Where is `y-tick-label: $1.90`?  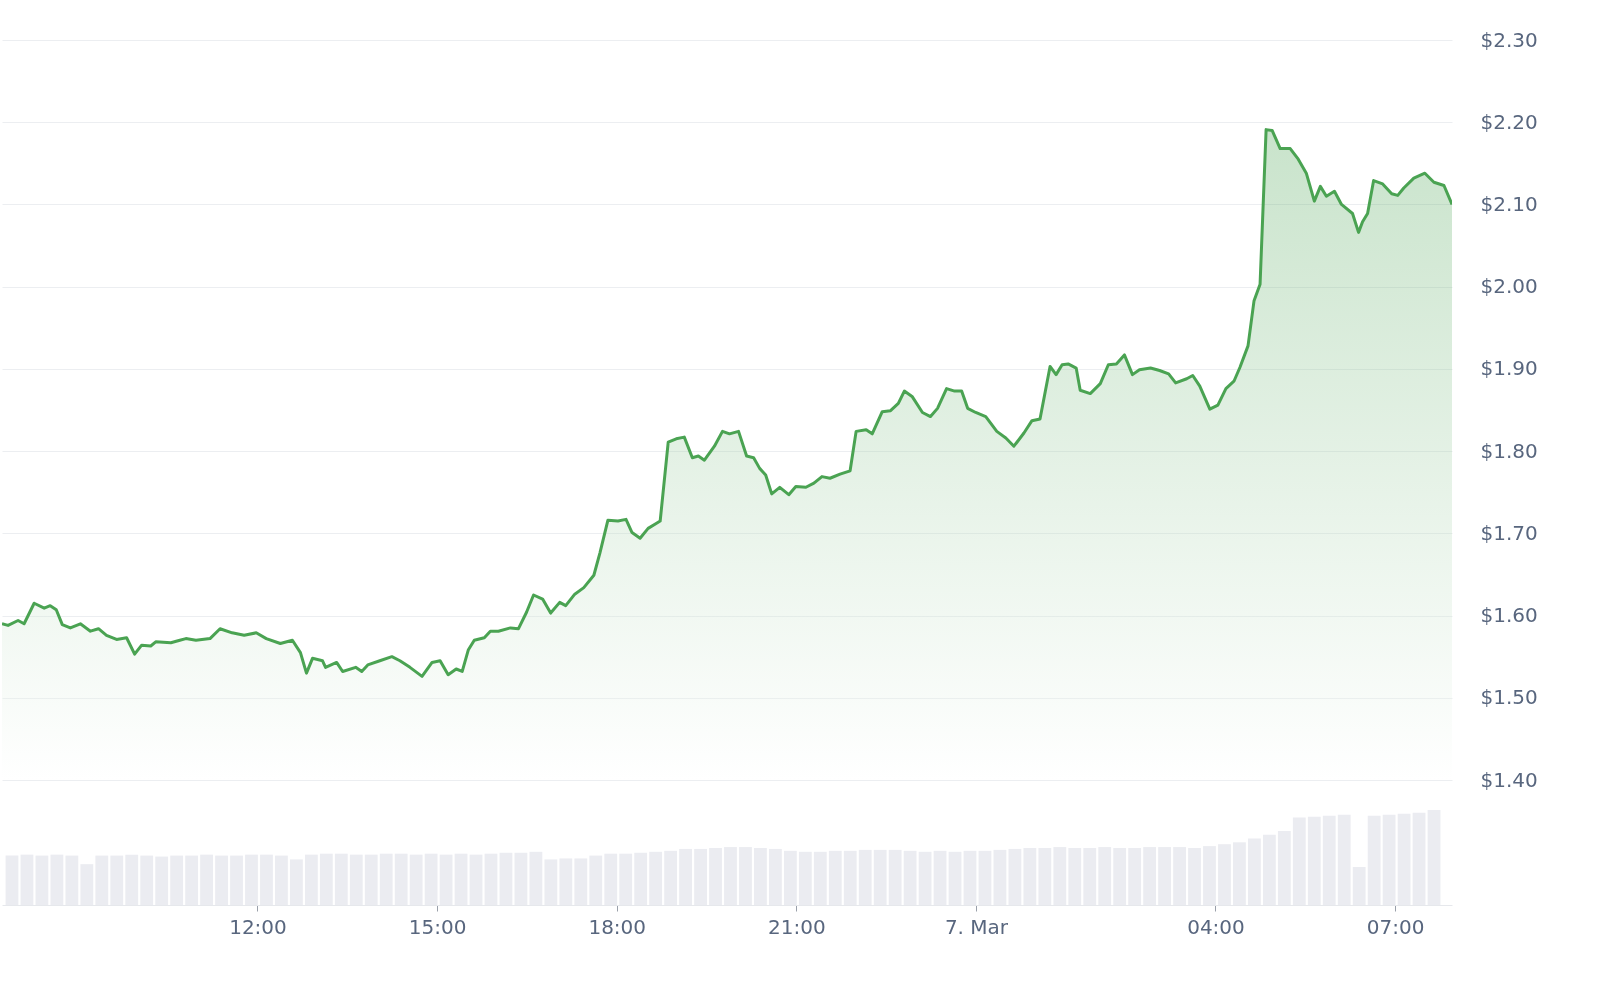
y-tick-label: $1.90 is located at coordinates (1509, 368).